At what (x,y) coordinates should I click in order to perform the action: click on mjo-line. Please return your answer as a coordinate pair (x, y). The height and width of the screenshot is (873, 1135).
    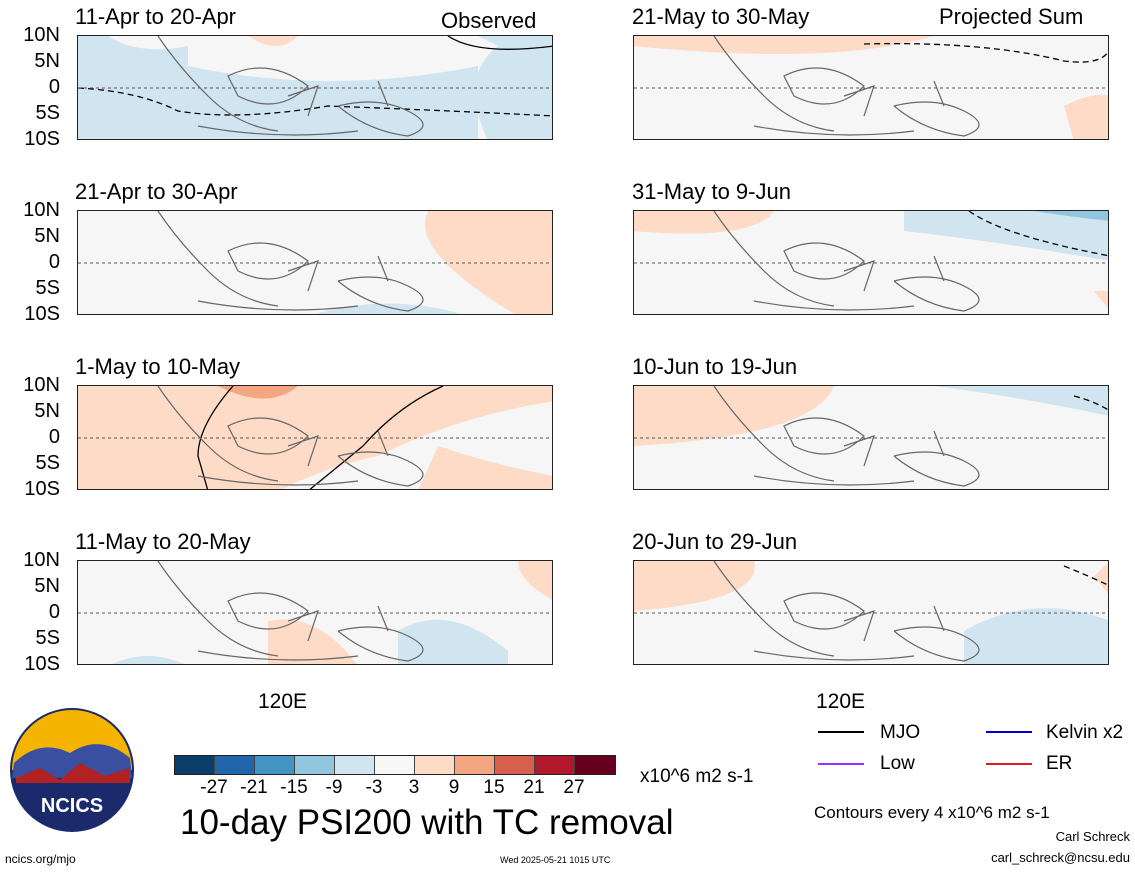
    Looking at the image, I should click on (841, 732).